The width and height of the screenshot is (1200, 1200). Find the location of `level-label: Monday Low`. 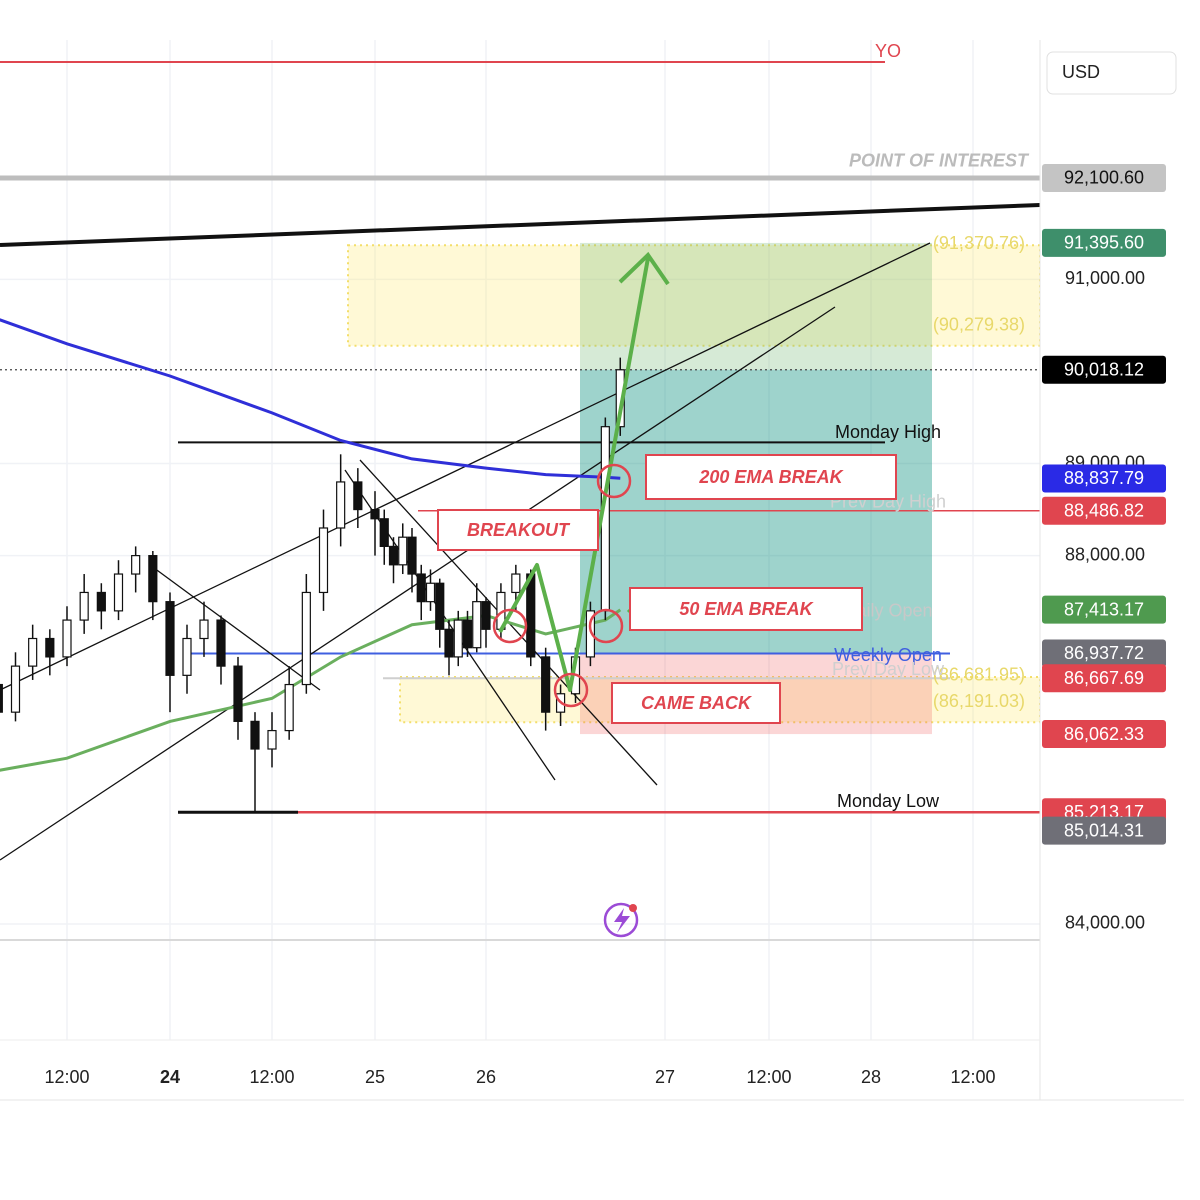

level-label: Monday Low is located at coordinates (888, 801).